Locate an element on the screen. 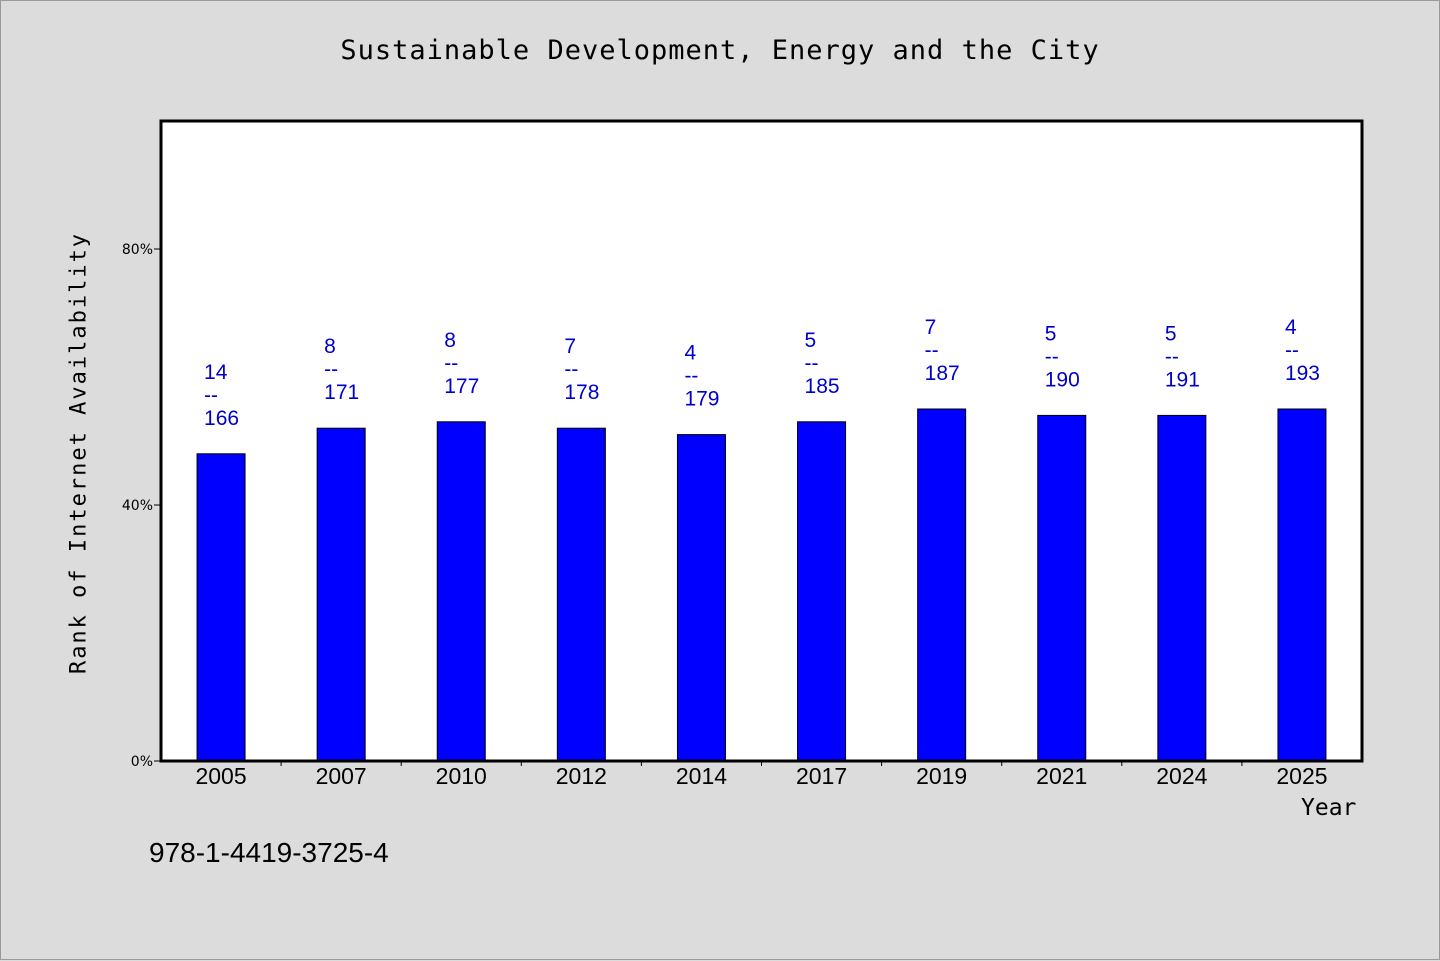 This screenshot has width=1440, height=961. data-label-total: 177 is located at coordinates (461, 386).